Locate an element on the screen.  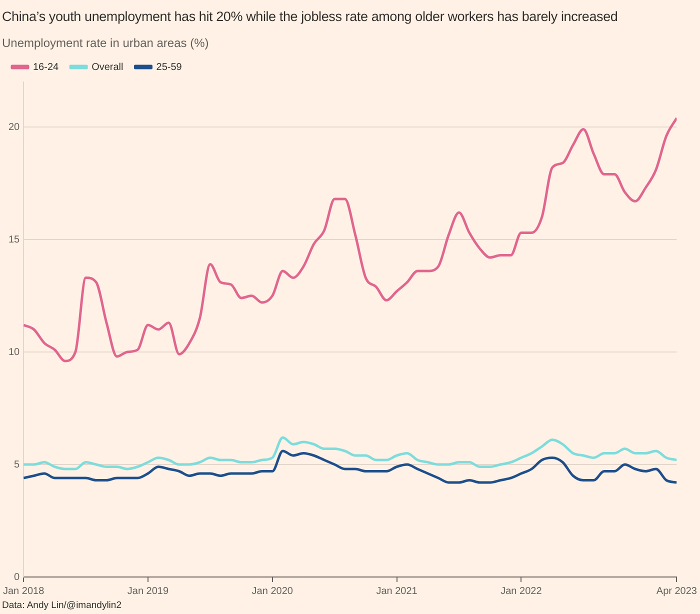
legend-label: Overall is located at coordinates (108, 67).